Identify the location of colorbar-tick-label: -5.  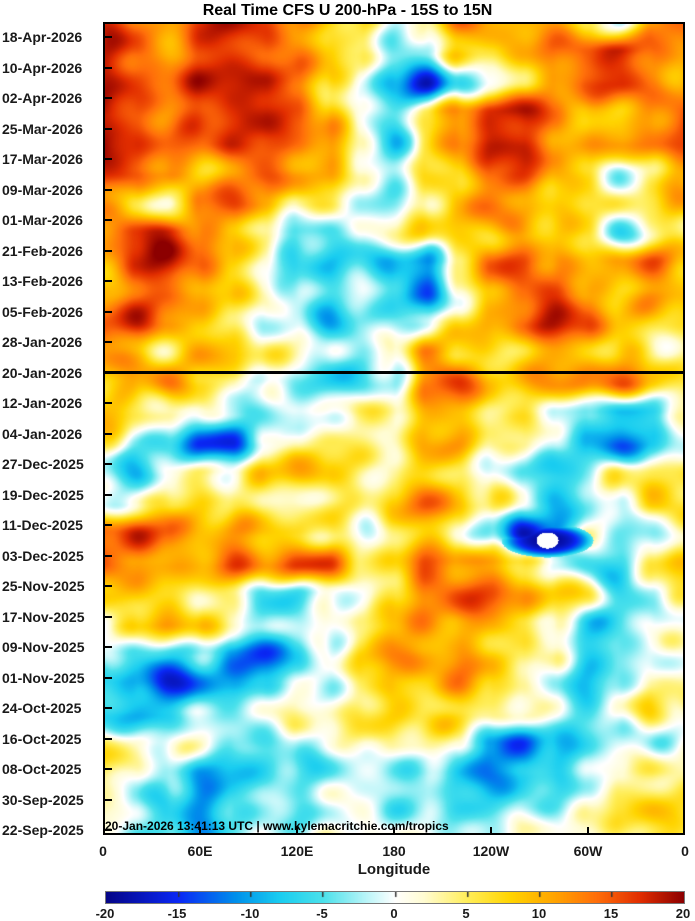
(322, 913).